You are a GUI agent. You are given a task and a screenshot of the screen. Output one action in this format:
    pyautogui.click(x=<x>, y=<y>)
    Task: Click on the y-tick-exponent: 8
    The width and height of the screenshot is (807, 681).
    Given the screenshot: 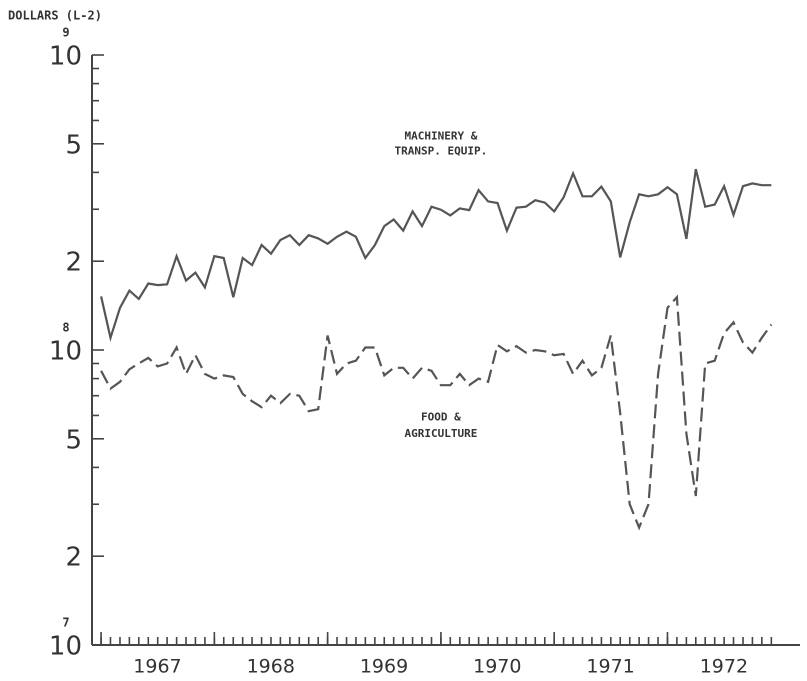 What is the action you would take?
    pyautogui.click(x=65, y=328)
    